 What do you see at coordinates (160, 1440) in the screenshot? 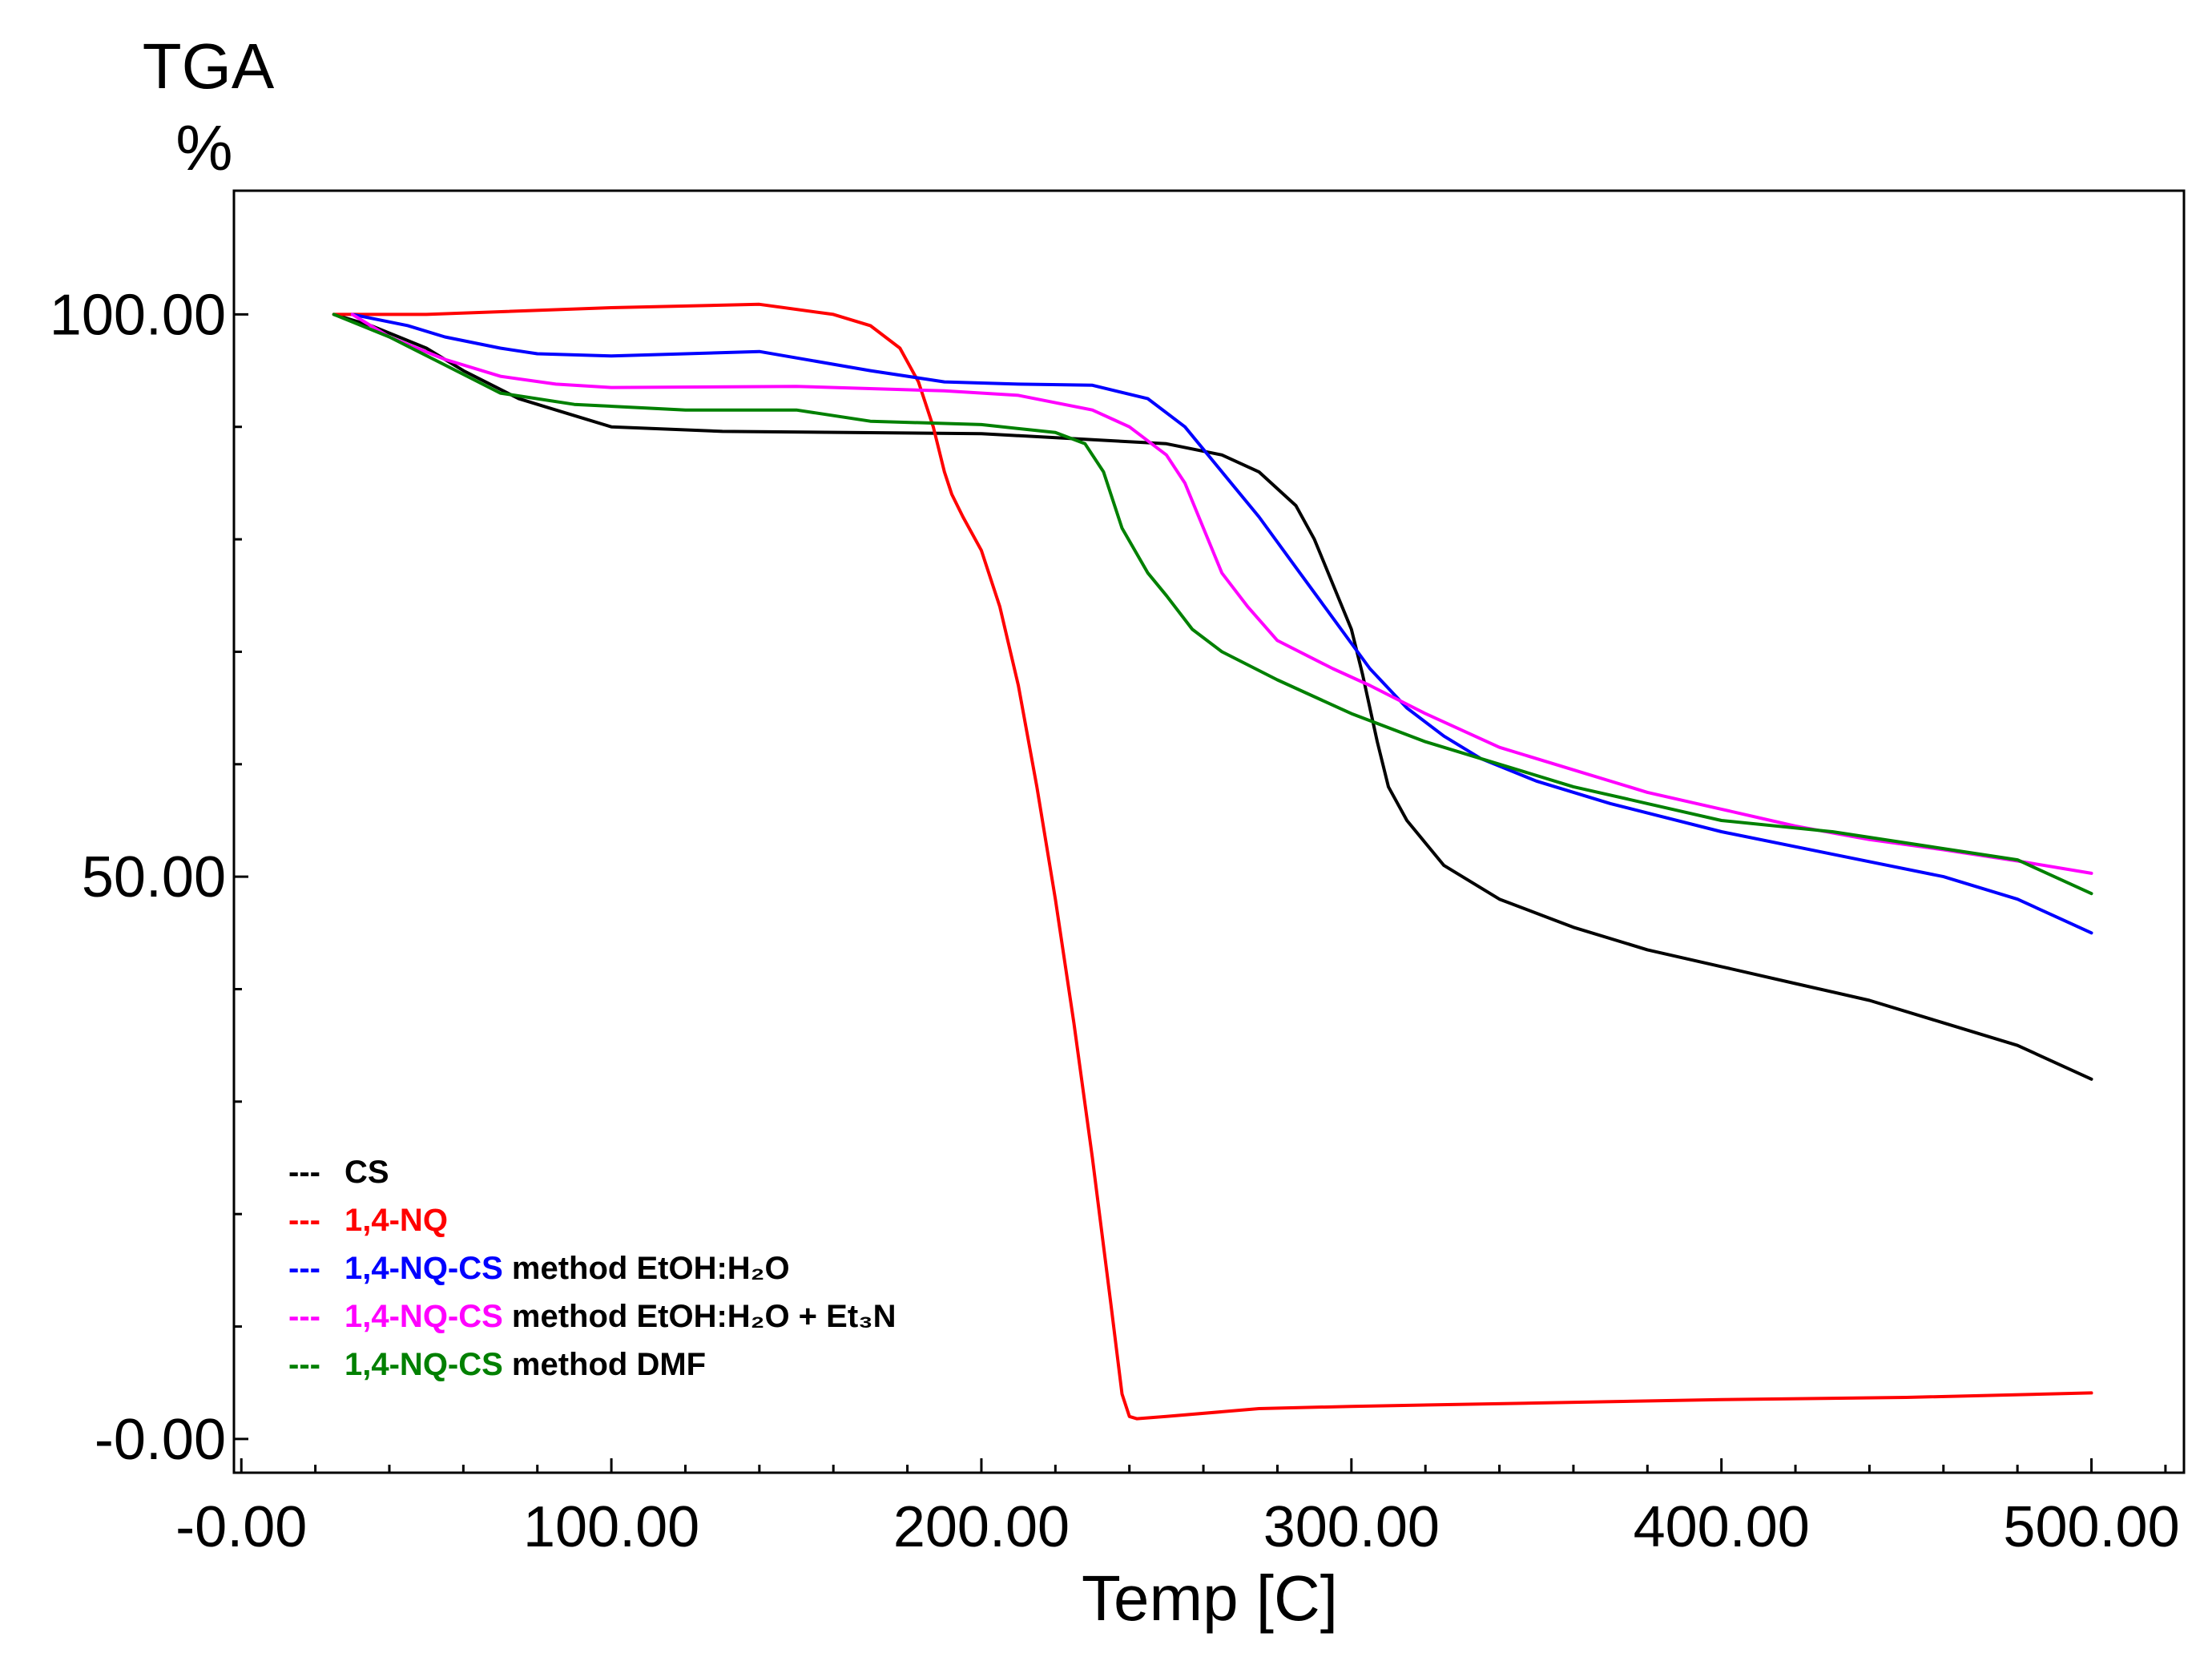
I see `y-tick-label: -0.00` at bounding box center [160, 1440].